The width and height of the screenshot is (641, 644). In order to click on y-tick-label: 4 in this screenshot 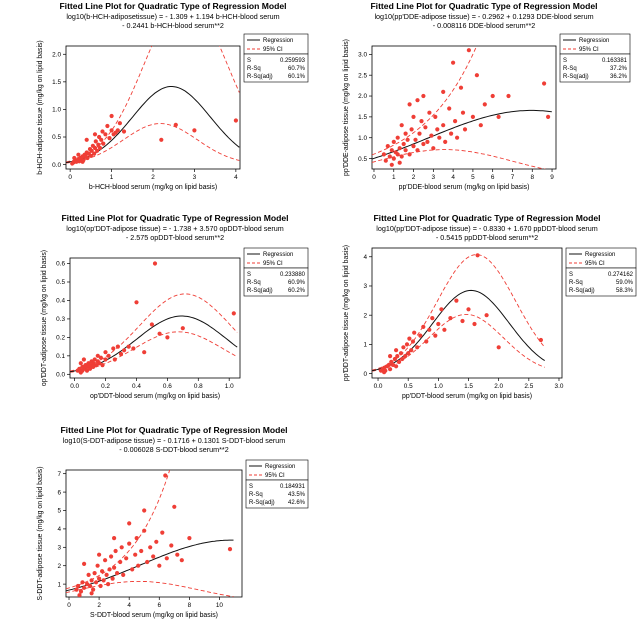, I will do `click(365, 257)`.